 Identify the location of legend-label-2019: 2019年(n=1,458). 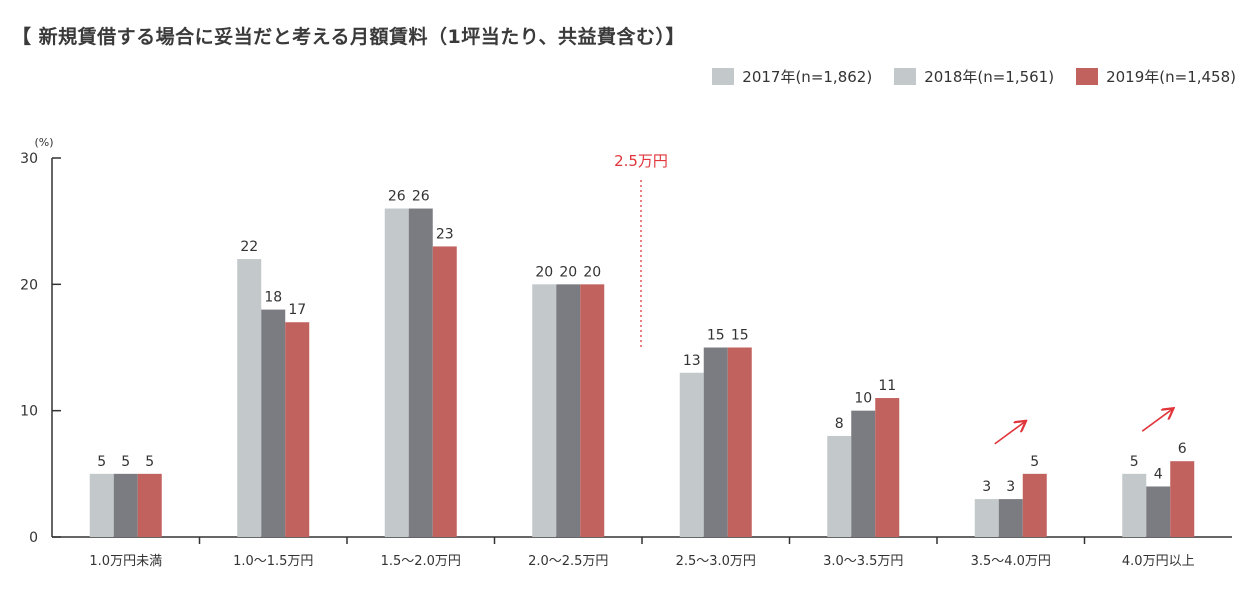
(1171, 77).